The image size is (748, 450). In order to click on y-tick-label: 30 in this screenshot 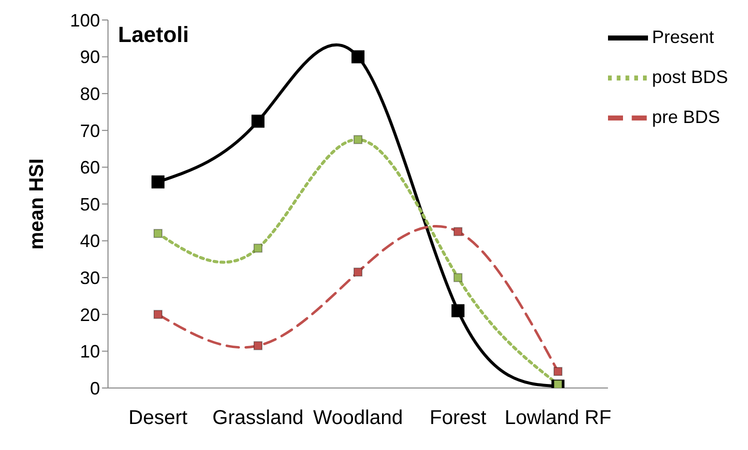, I will do `click(90, 278)`.